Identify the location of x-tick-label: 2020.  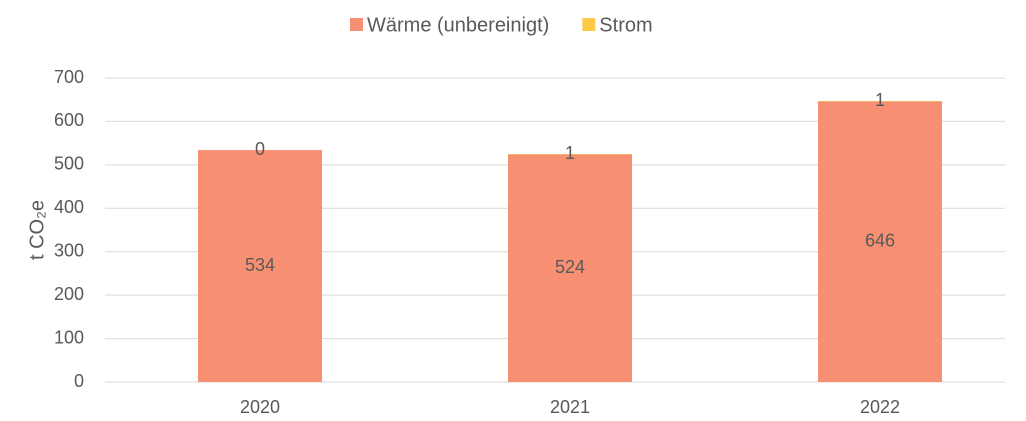
(260, 407).